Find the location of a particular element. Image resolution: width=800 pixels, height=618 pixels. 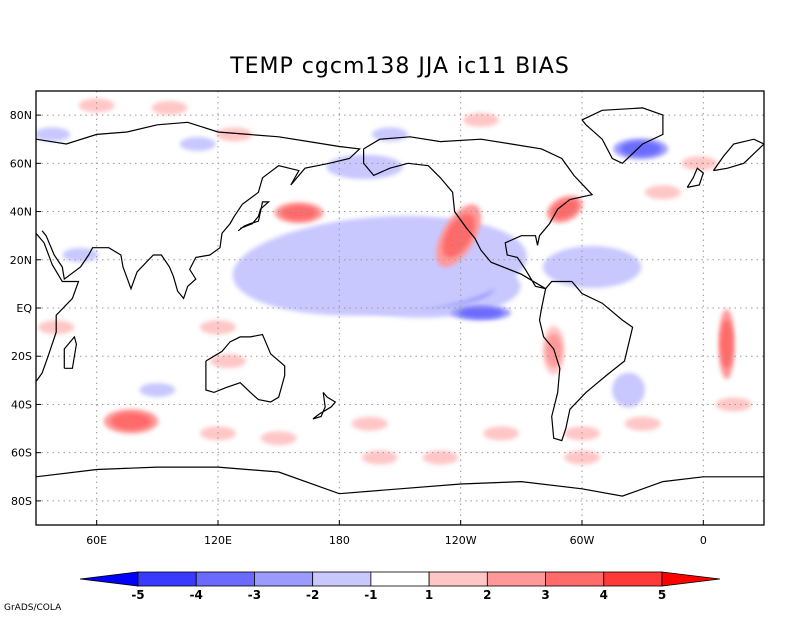

x-tick-label: 120W is located at coordinates (461, 540).